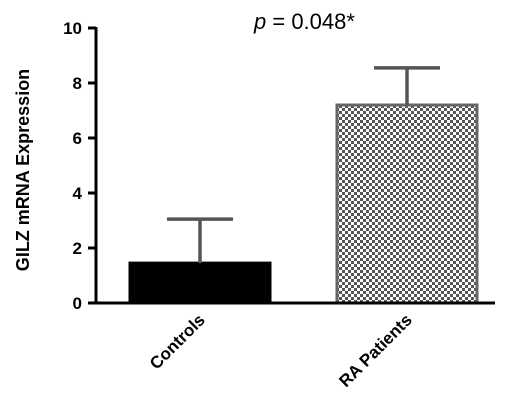 The image size is (517, 413). Describe the element at coordinates (310, 21) in the screenshot. I see `p-value-text: = 0.048*` at that location.